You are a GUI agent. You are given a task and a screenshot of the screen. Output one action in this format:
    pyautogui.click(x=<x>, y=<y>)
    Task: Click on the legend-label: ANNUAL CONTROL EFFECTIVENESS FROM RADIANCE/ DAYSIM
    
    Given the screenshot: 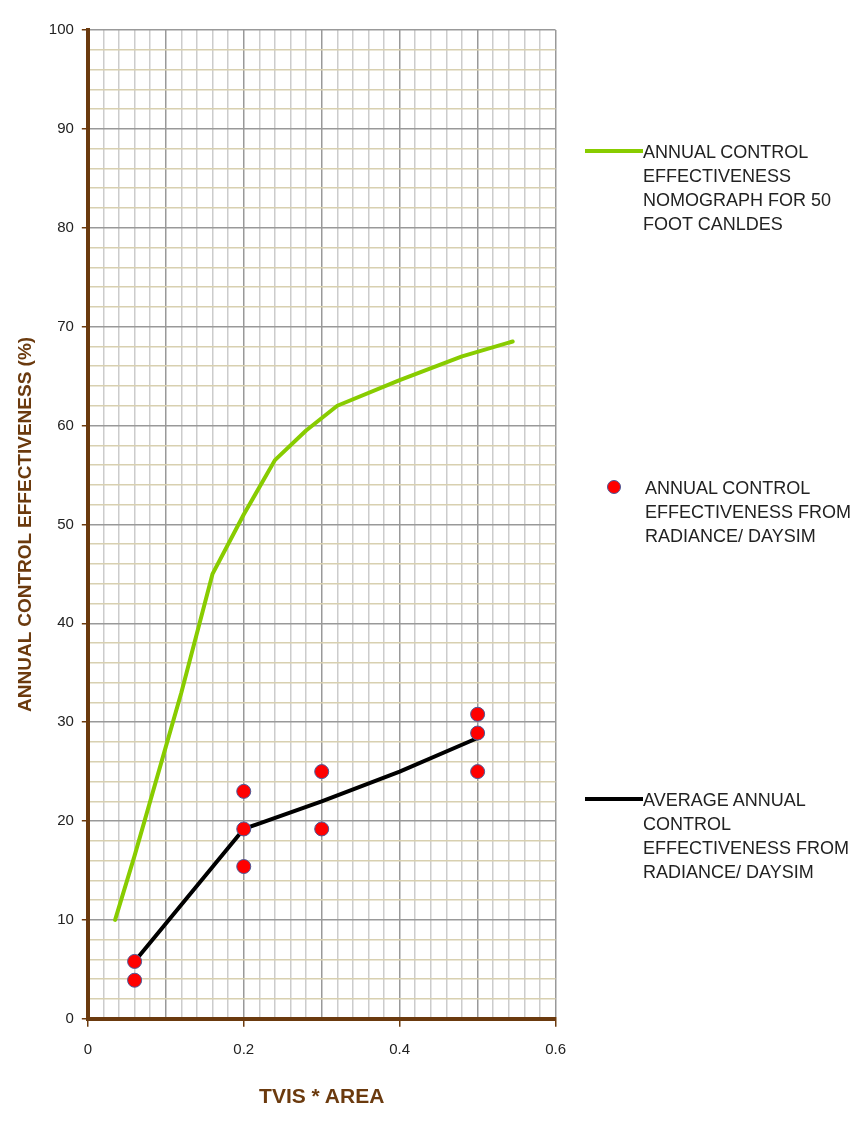 What is the action you would take?
    pyautogui.click(x=748, y=512)
    